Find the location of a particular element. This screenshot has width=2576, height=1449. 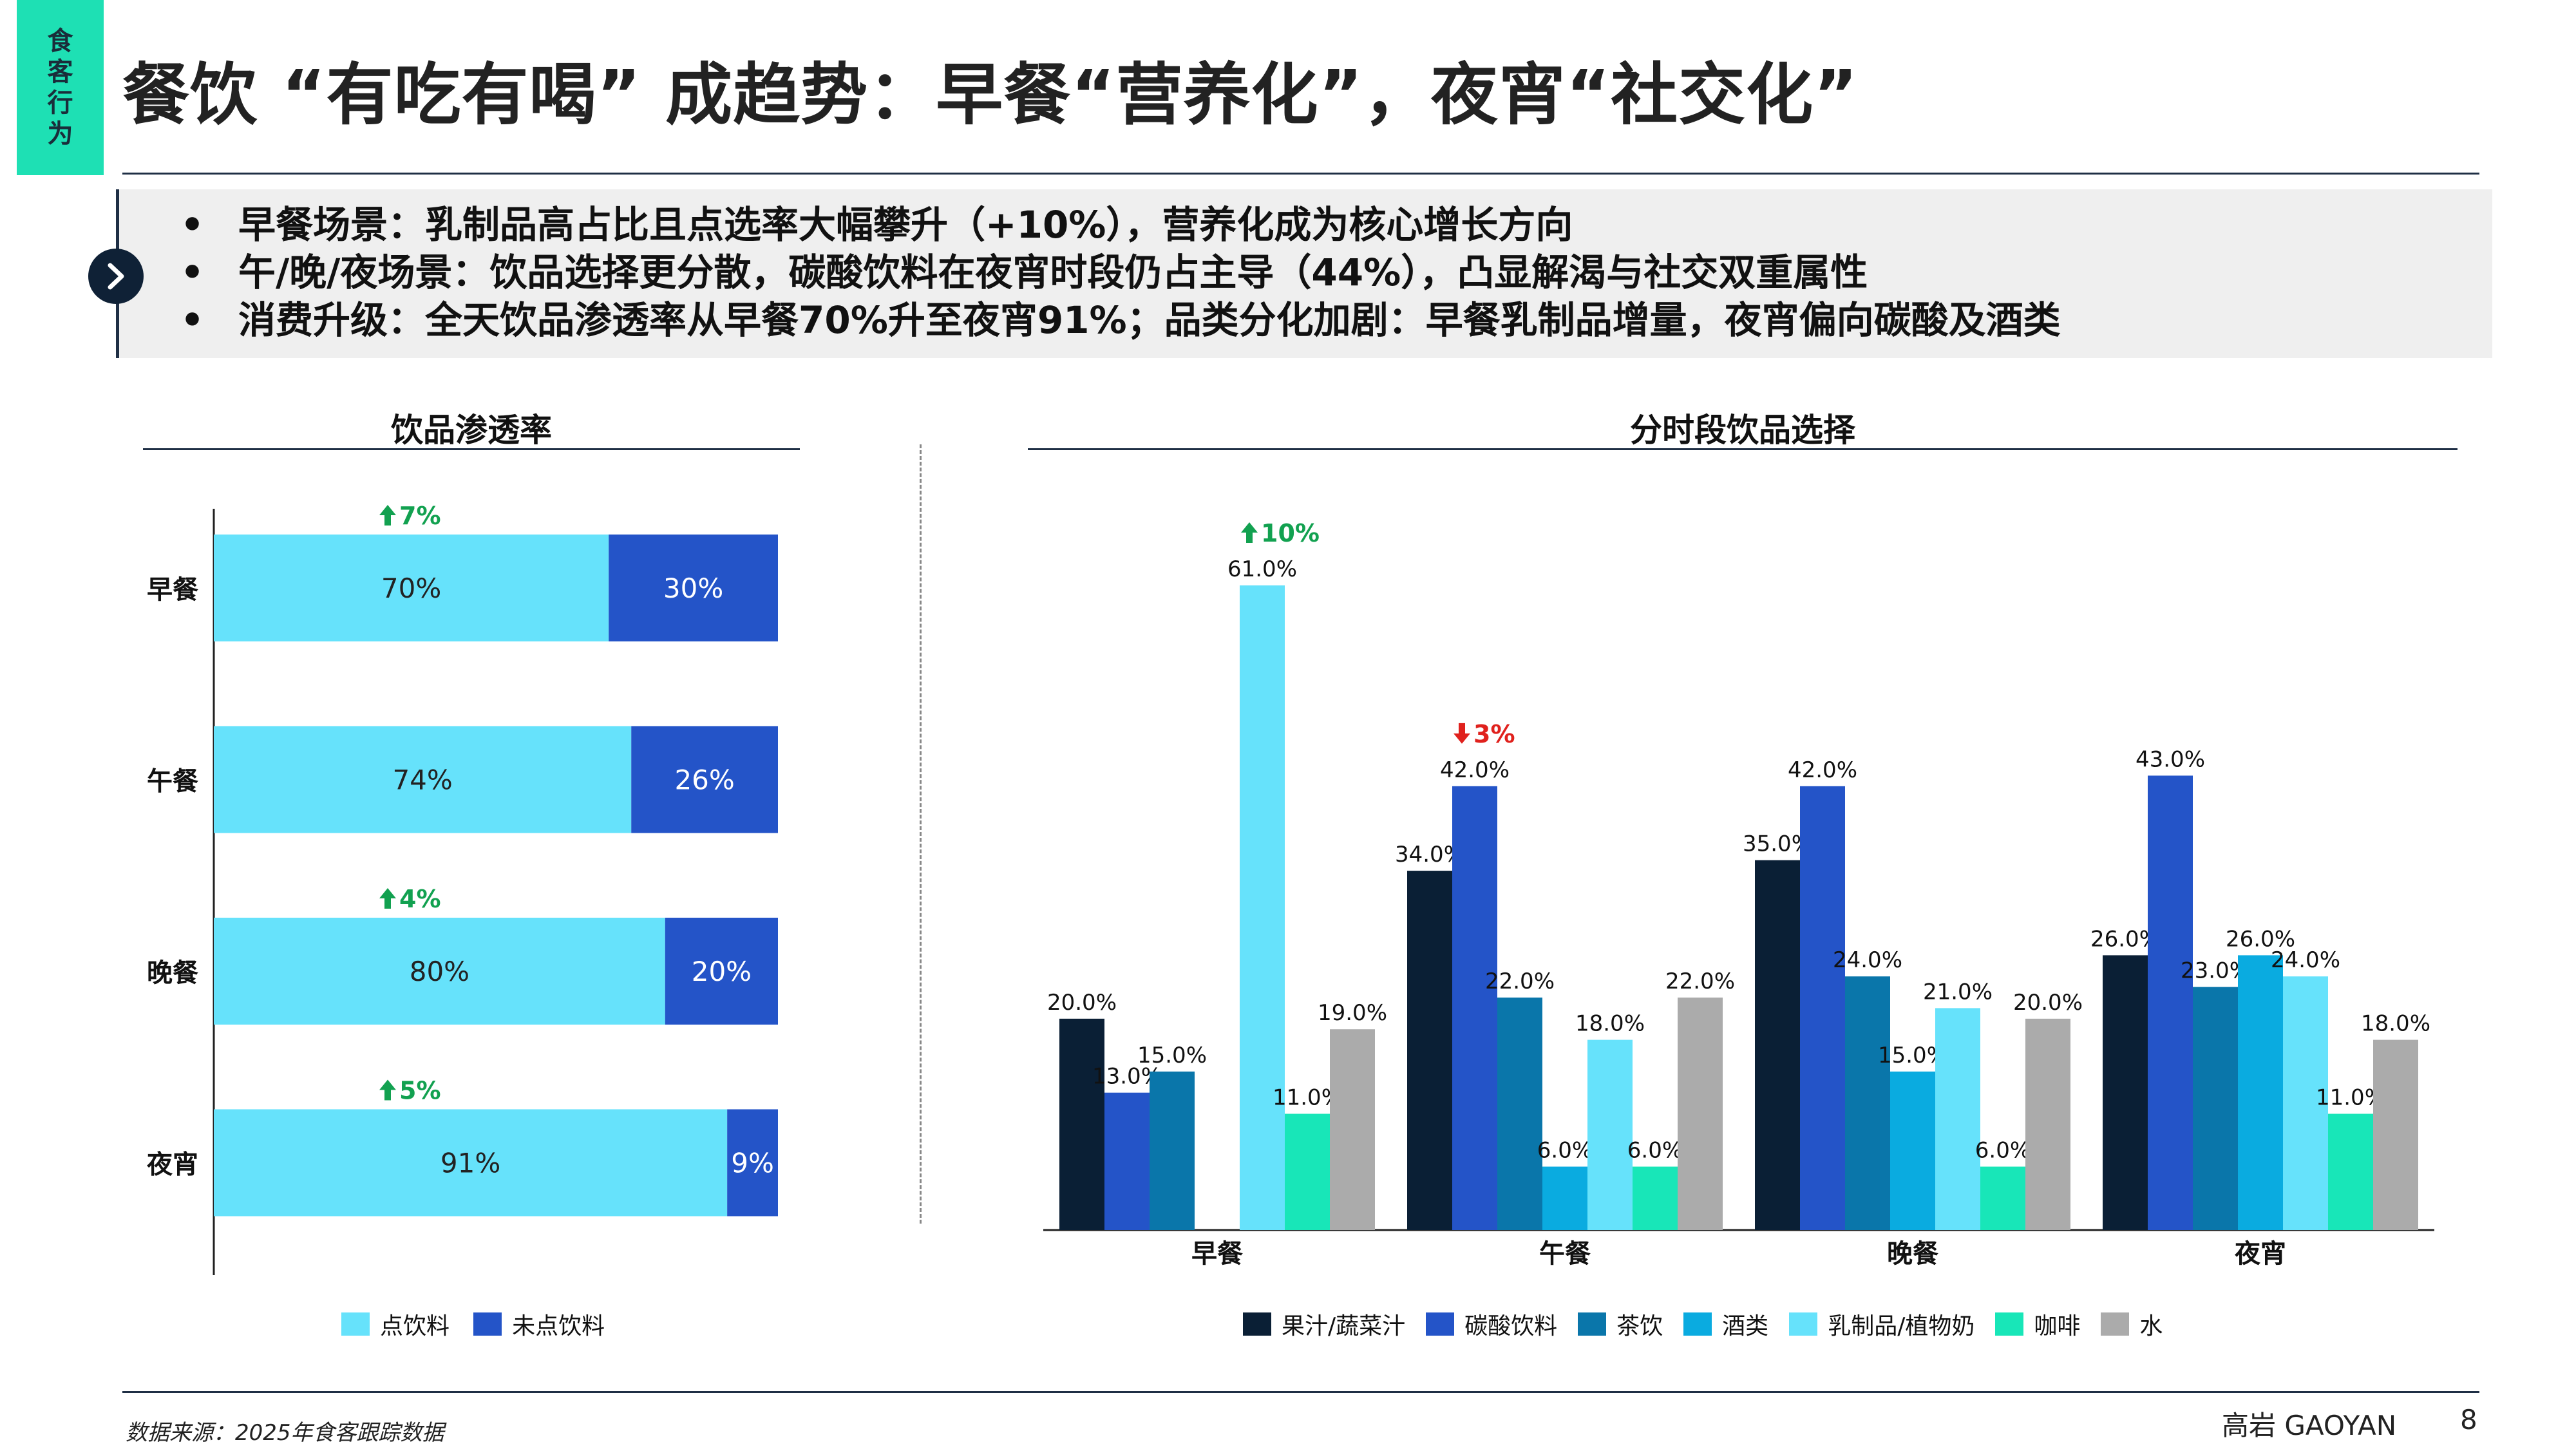

legend-item: 未点饮料 is located at coordinates (539, 1324).